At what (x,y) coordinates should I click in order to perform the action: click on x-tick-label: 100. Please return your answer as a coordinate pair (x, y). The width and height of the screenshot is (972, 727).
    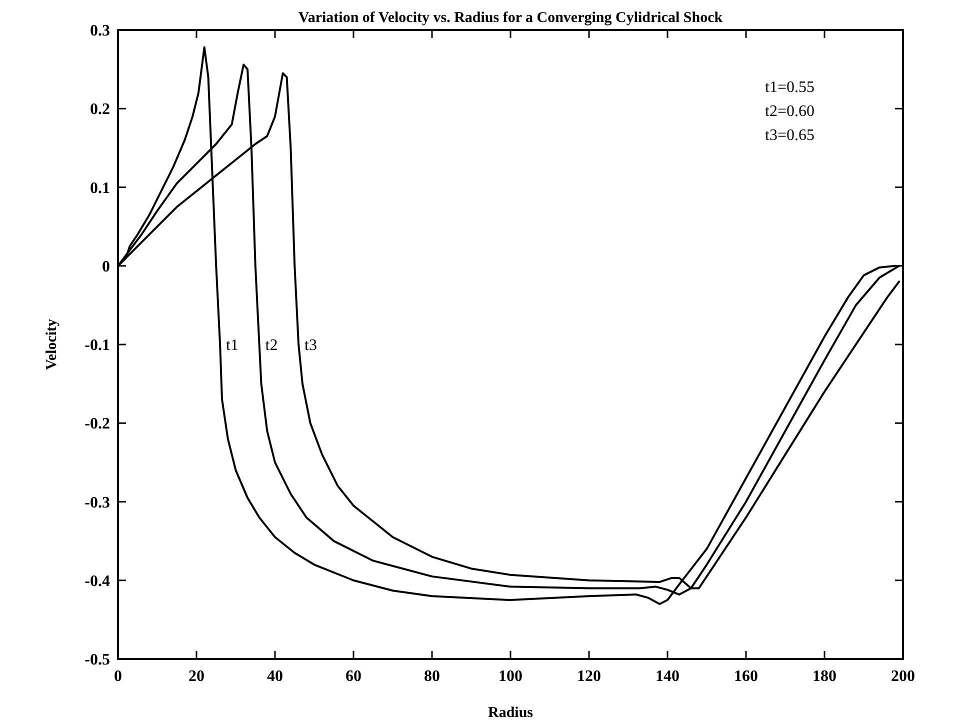
    Looking at the image, I should click on (510, 676).